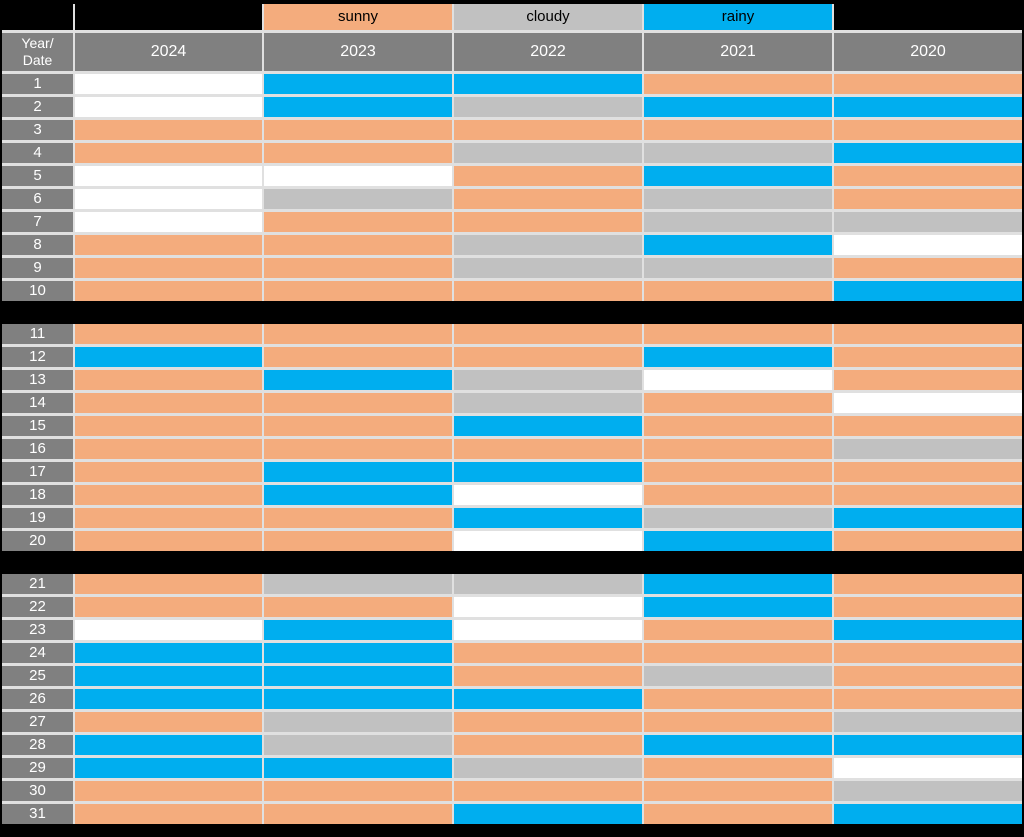 Image resolution: width=1024 pixels, height=837 pixels. Describe the element at coordinates (358, 357) in the screenshot. I see `weather-cell-2023-day12` at that location.